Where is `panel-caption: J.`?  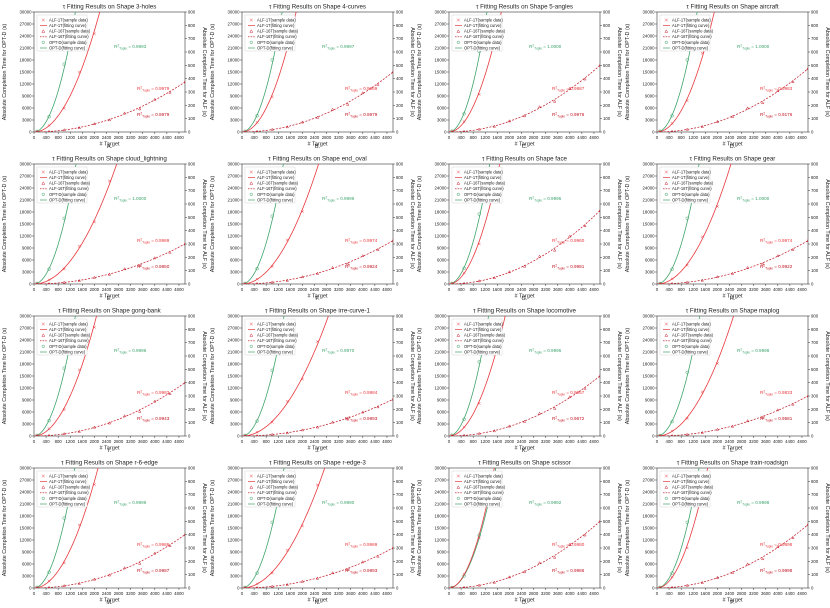 panel-caption: J. is located at coordinates (317, 451).